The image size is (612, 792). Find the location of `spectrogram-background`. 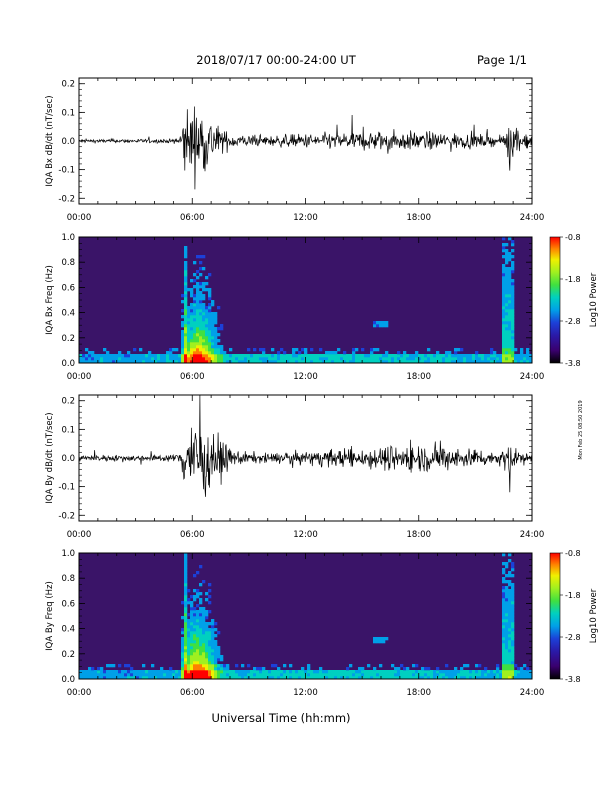

spectrogram-background is located at coordinates (305, 616).